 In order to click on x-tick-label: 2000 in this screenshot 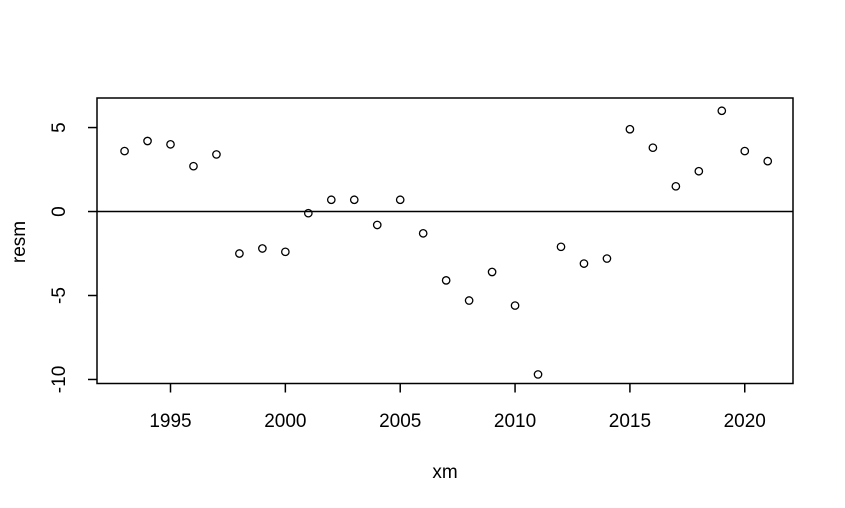, I will do `click(285, 421)`.